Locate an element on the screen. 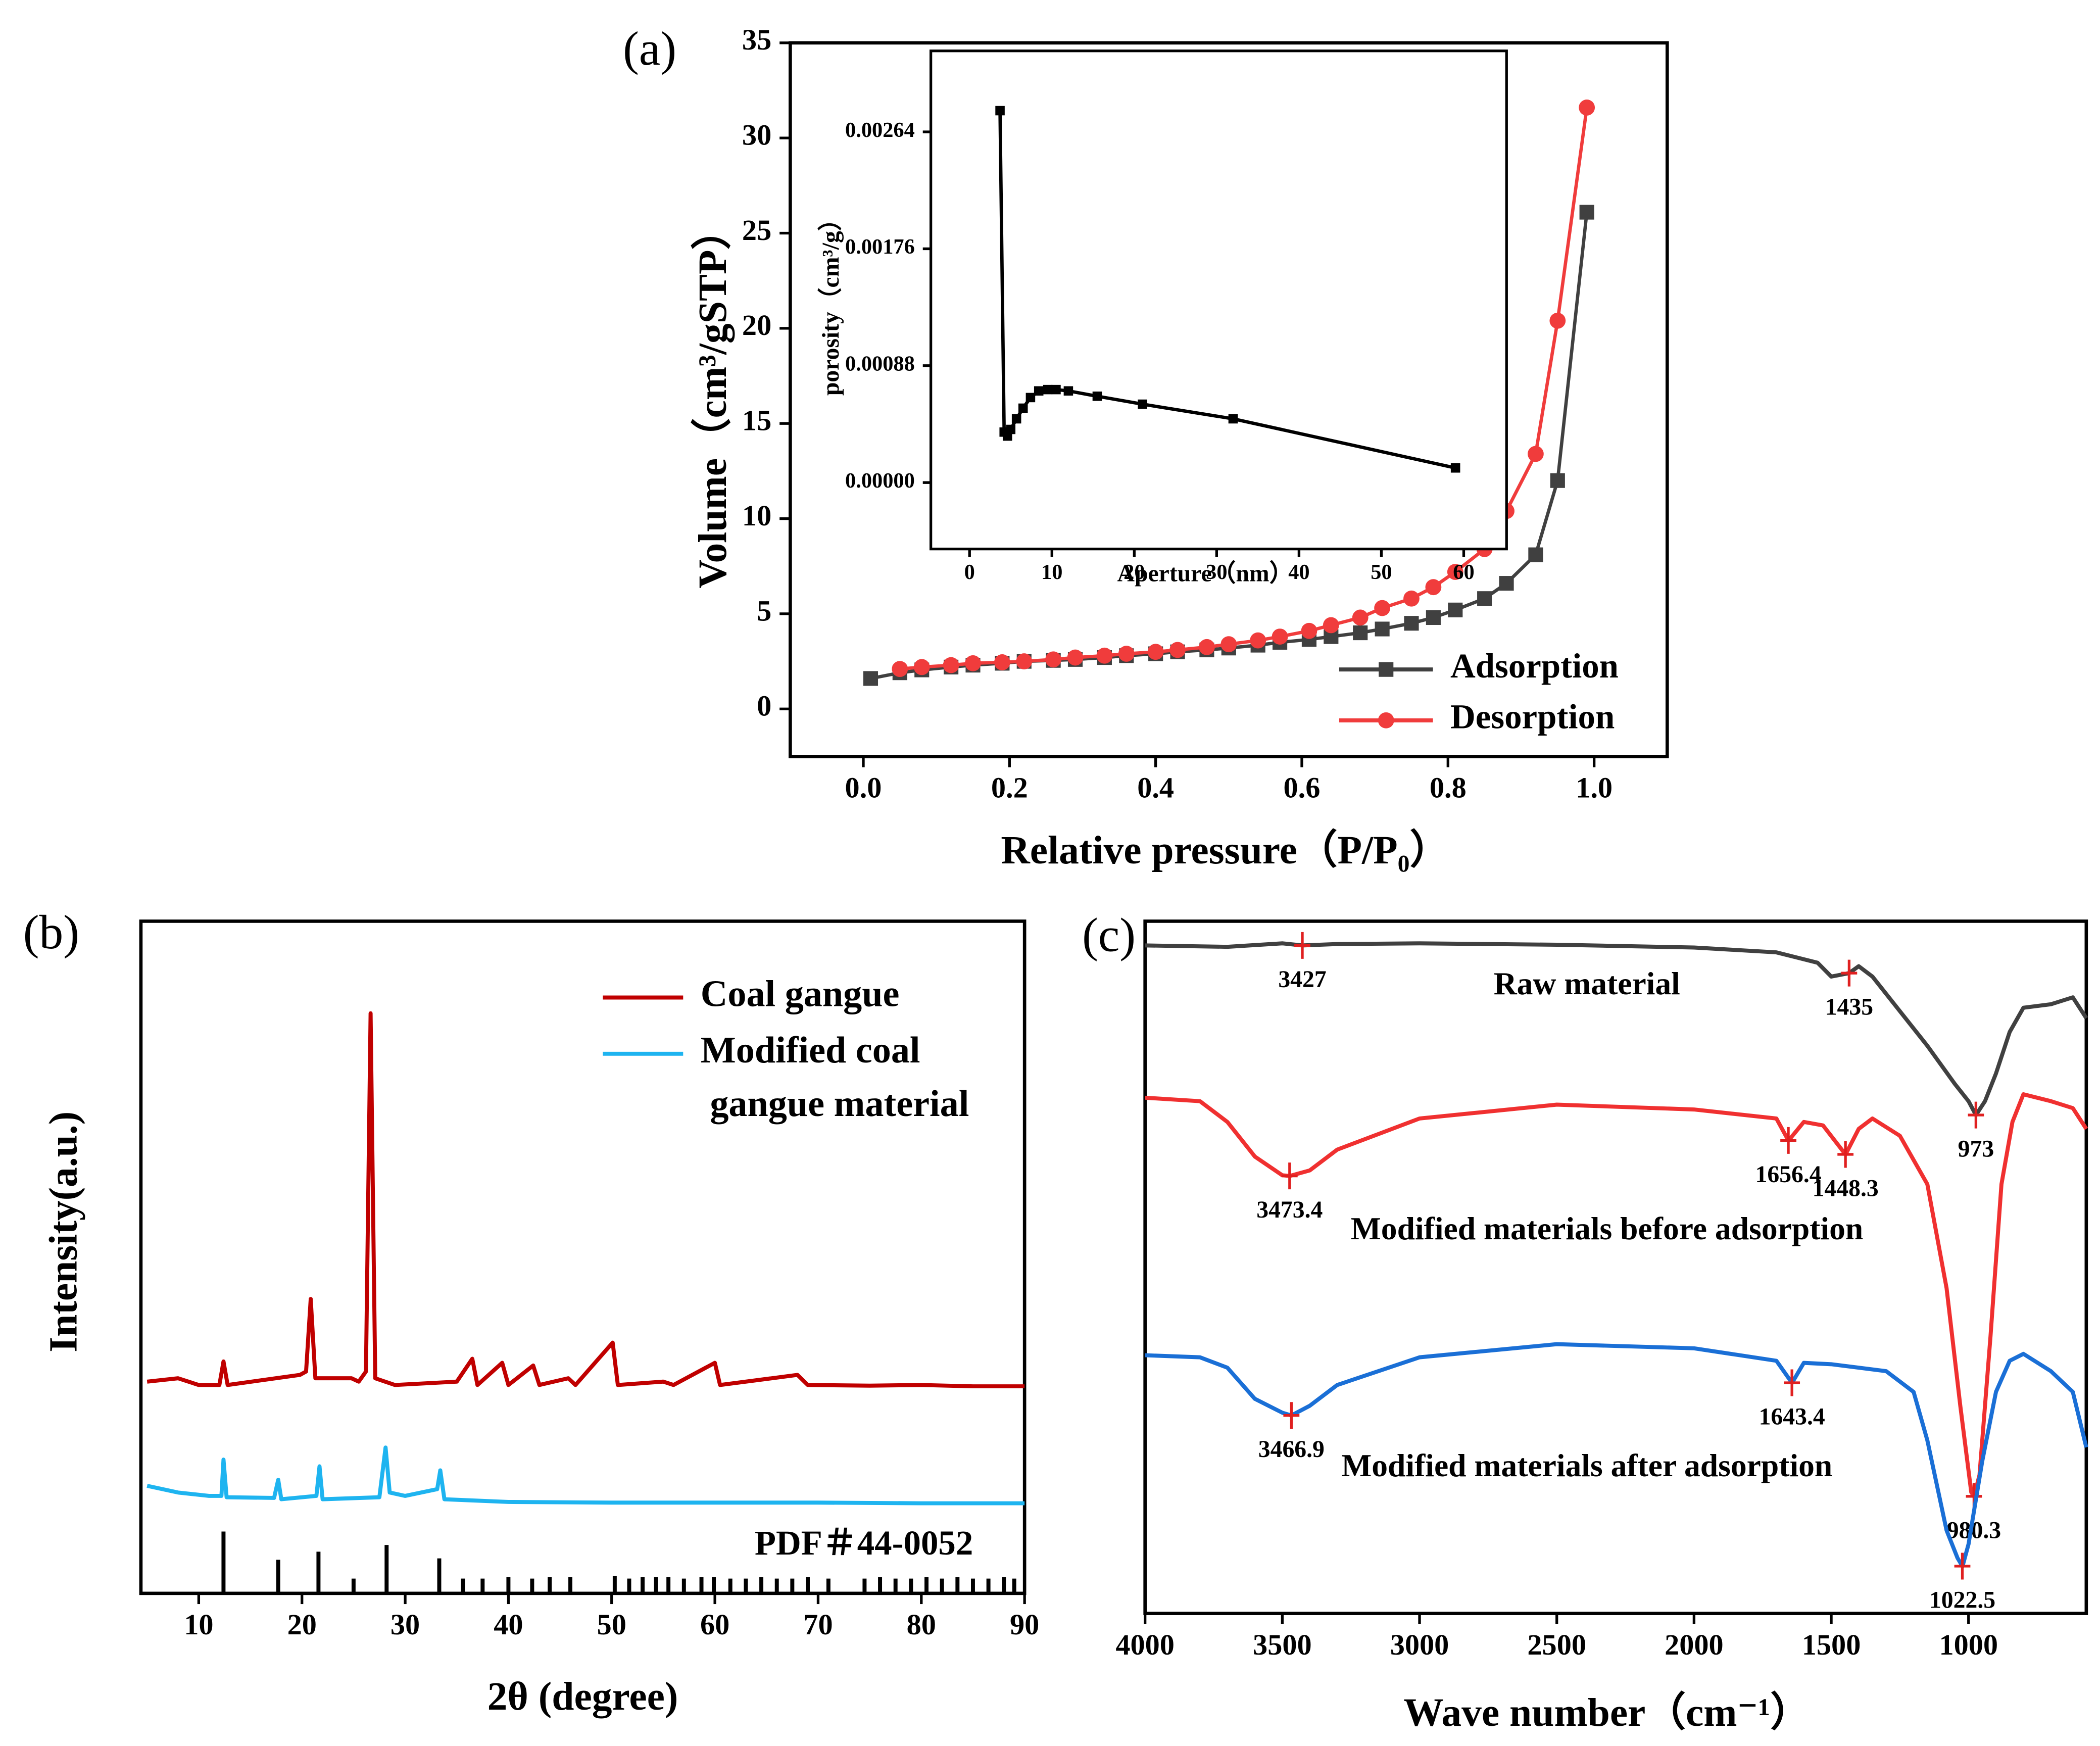  x-tick-label: 0.6 is located at coordinates (1302, 788).